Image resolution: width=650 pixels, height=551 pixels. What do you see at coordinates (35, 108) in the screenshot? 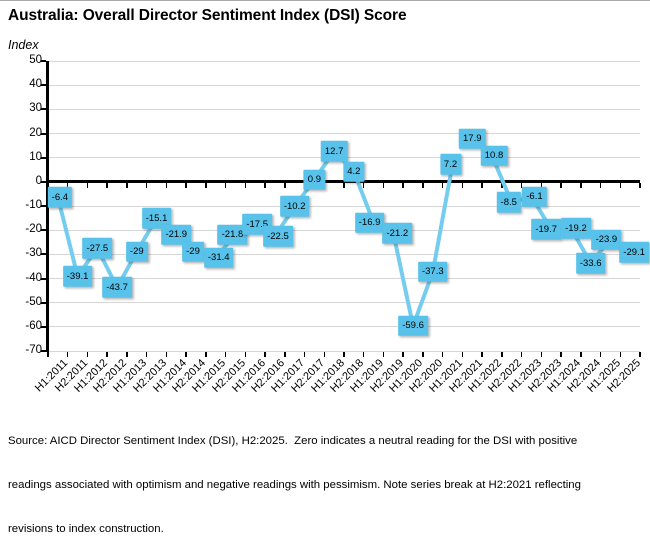
I see `y-axis-tick-label: 30` at bounding box center [35, 108].